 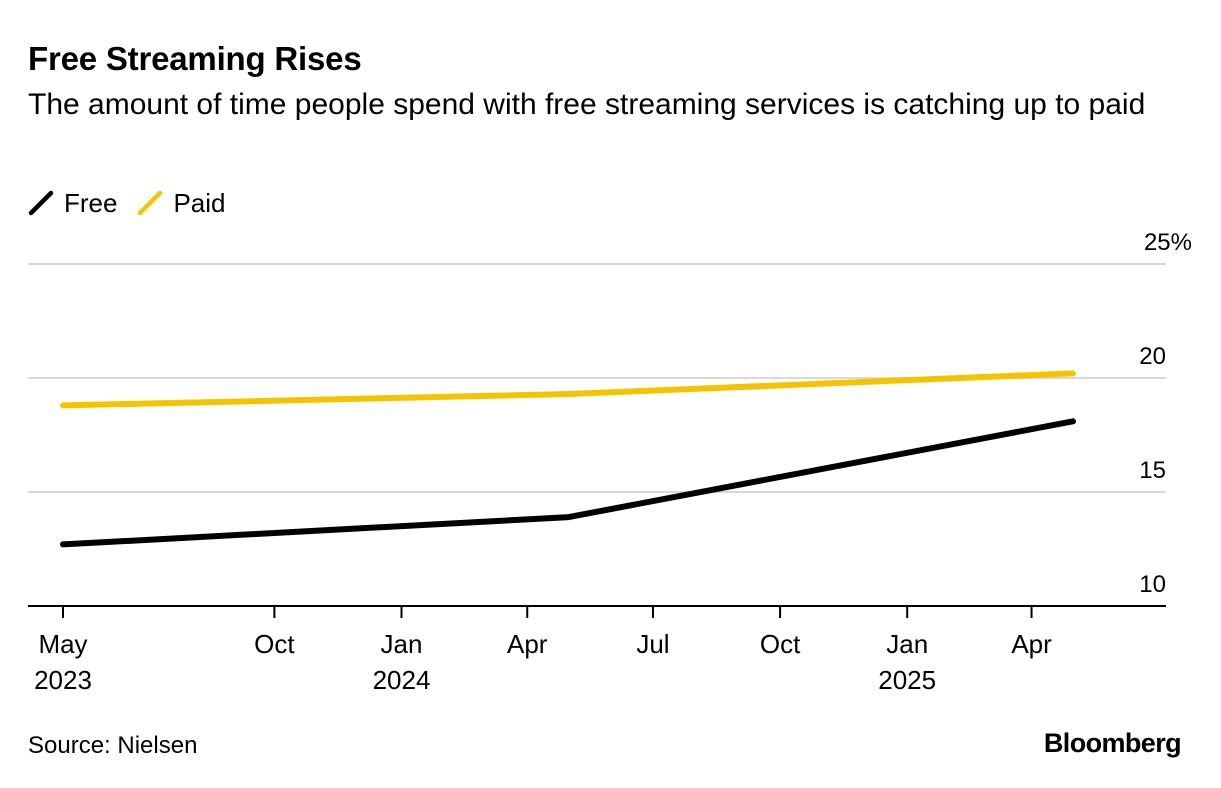 I want to click on x-tick-label-0: May, so click(x=62, y=644).